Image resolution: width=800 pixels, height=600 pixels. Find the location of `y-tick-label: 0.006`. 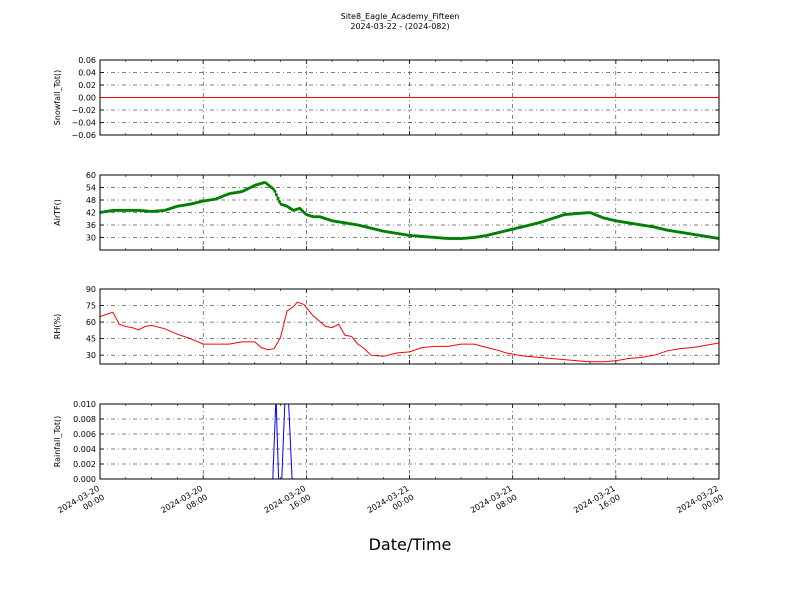

y-tick-label: 0.006 is located at coordinates (84, 434).